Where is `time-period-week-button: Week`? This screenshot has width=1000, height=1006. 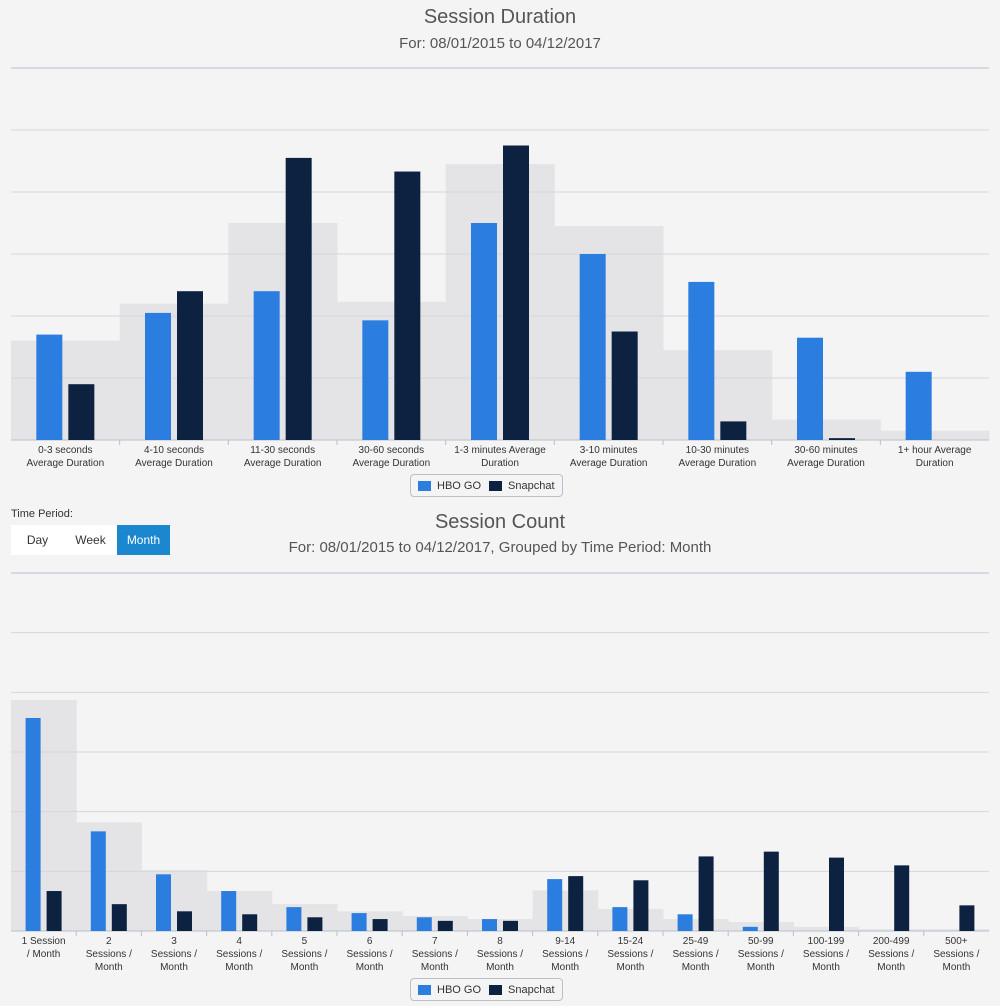
time-period-week-button: Week is located at coordinates (90, 540).